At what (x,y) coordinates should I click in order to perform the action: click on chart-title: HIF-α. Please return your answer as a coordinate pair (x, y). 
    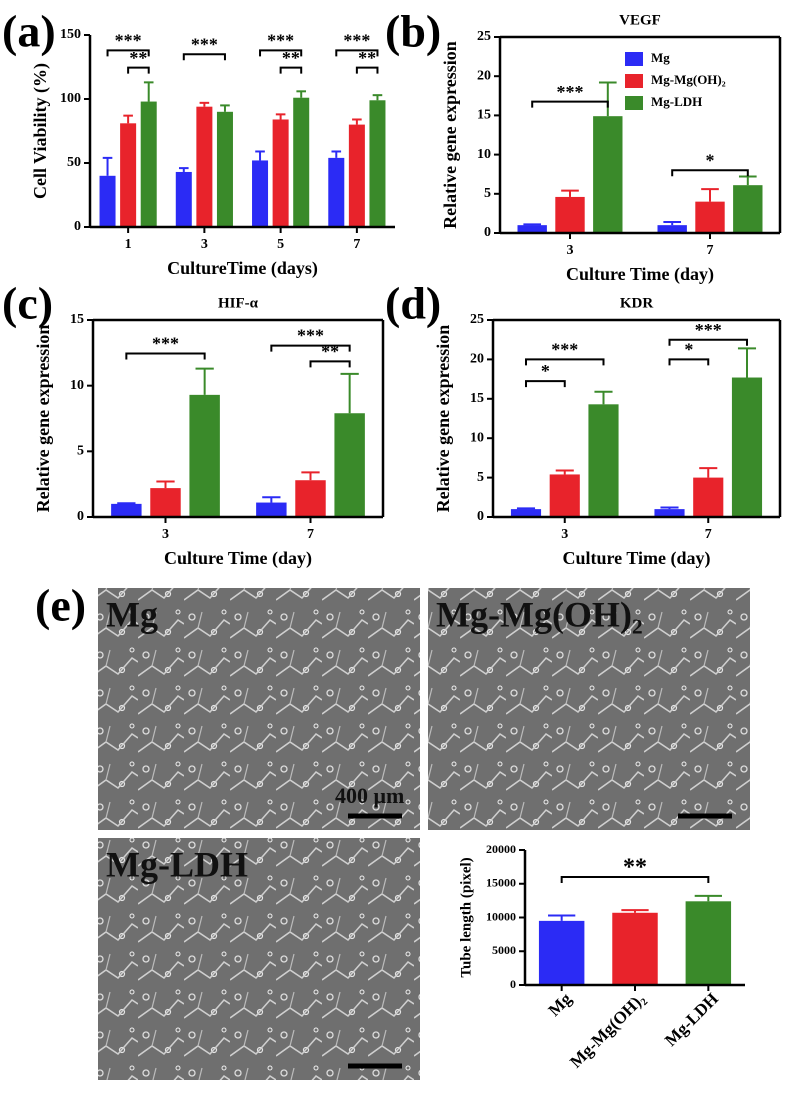
    Looking at the image, I should click on (238, 303).